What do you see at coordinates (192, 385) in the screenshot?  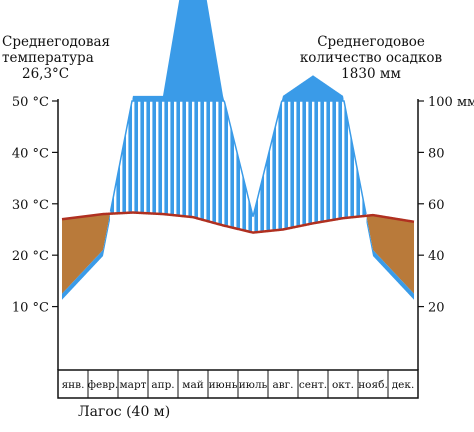 I see `month-label: май` at bounding box center [192, 385].